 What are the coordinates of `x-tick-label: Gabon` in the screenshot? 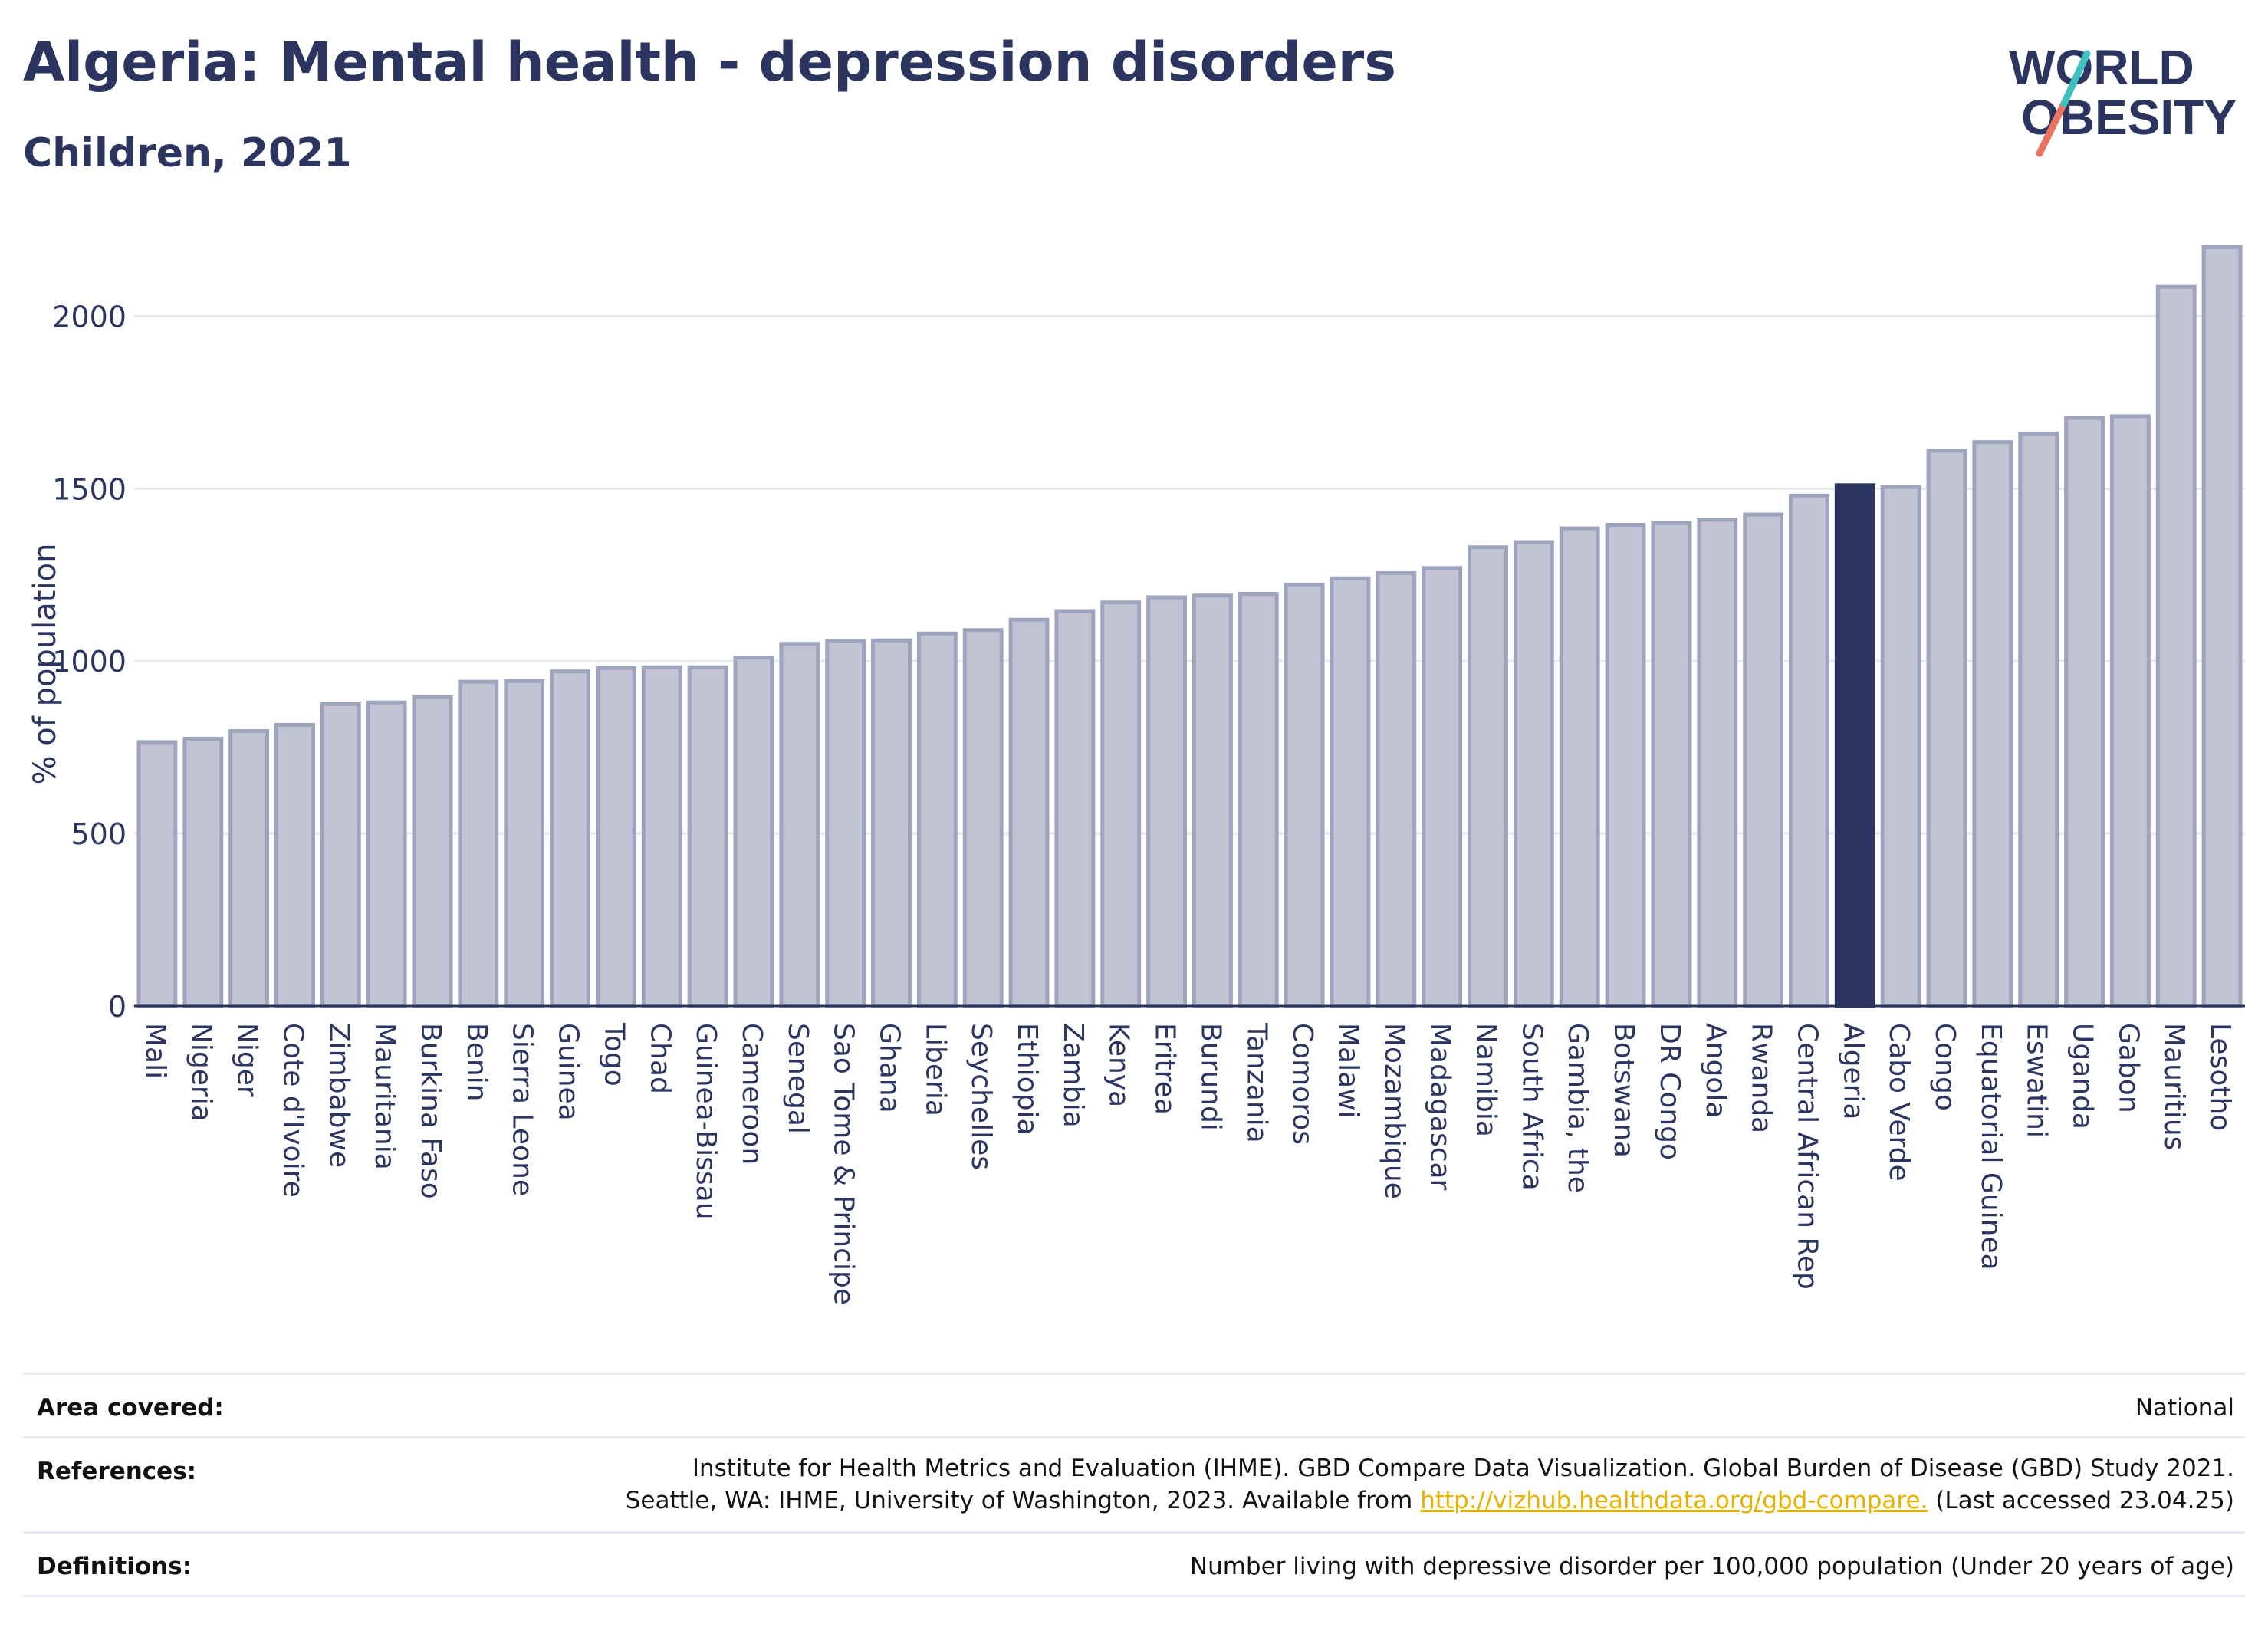 It's located at (2128, 1068).